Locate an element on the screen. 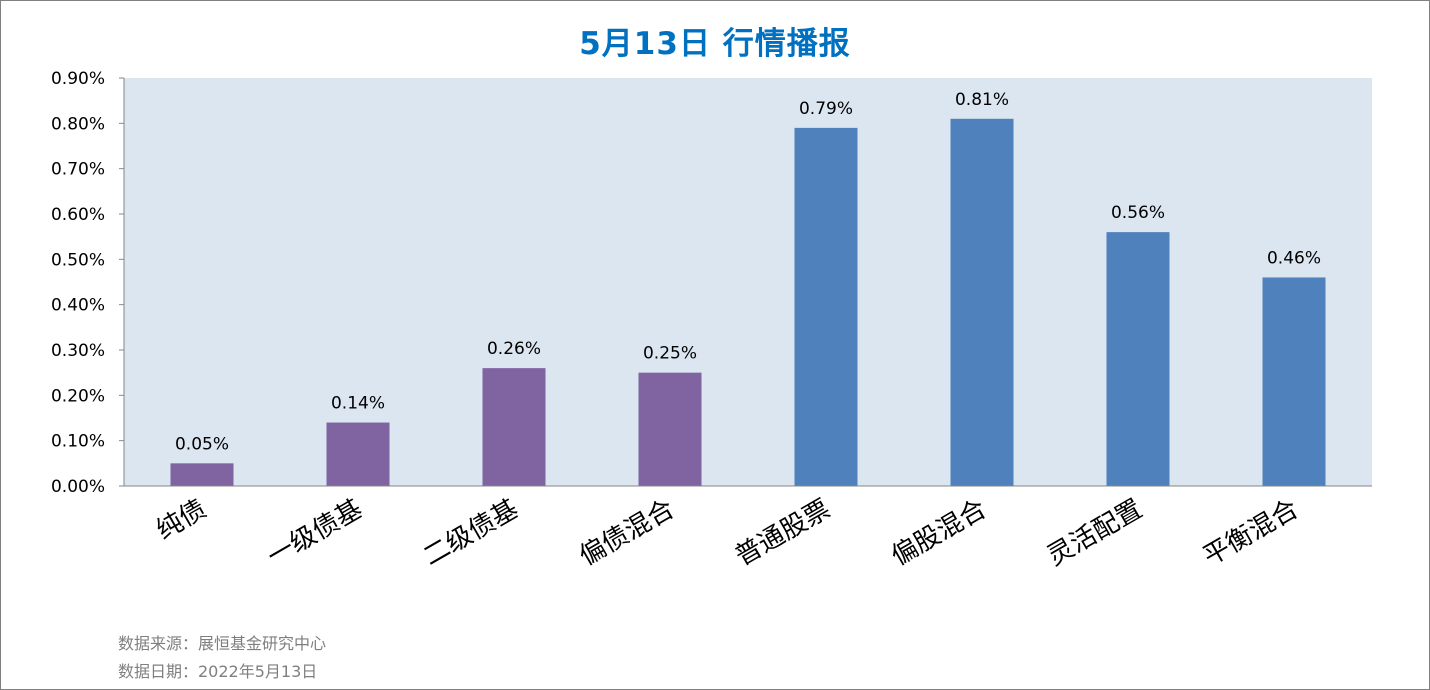 The image size is (1430, 690). x-tick-label: 偏股混合 is located at coordinates (938, 533).